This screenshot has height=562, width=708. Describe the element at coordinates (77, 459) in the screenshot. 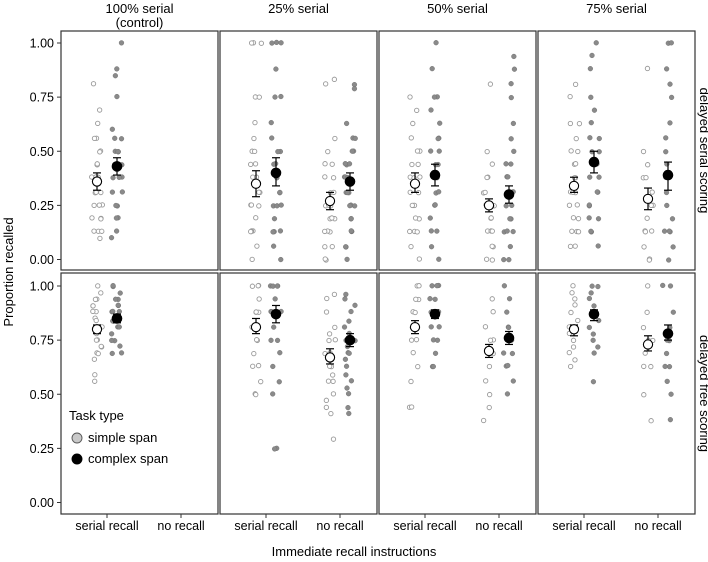

I see `legend-complex-span-swatch` at that location.